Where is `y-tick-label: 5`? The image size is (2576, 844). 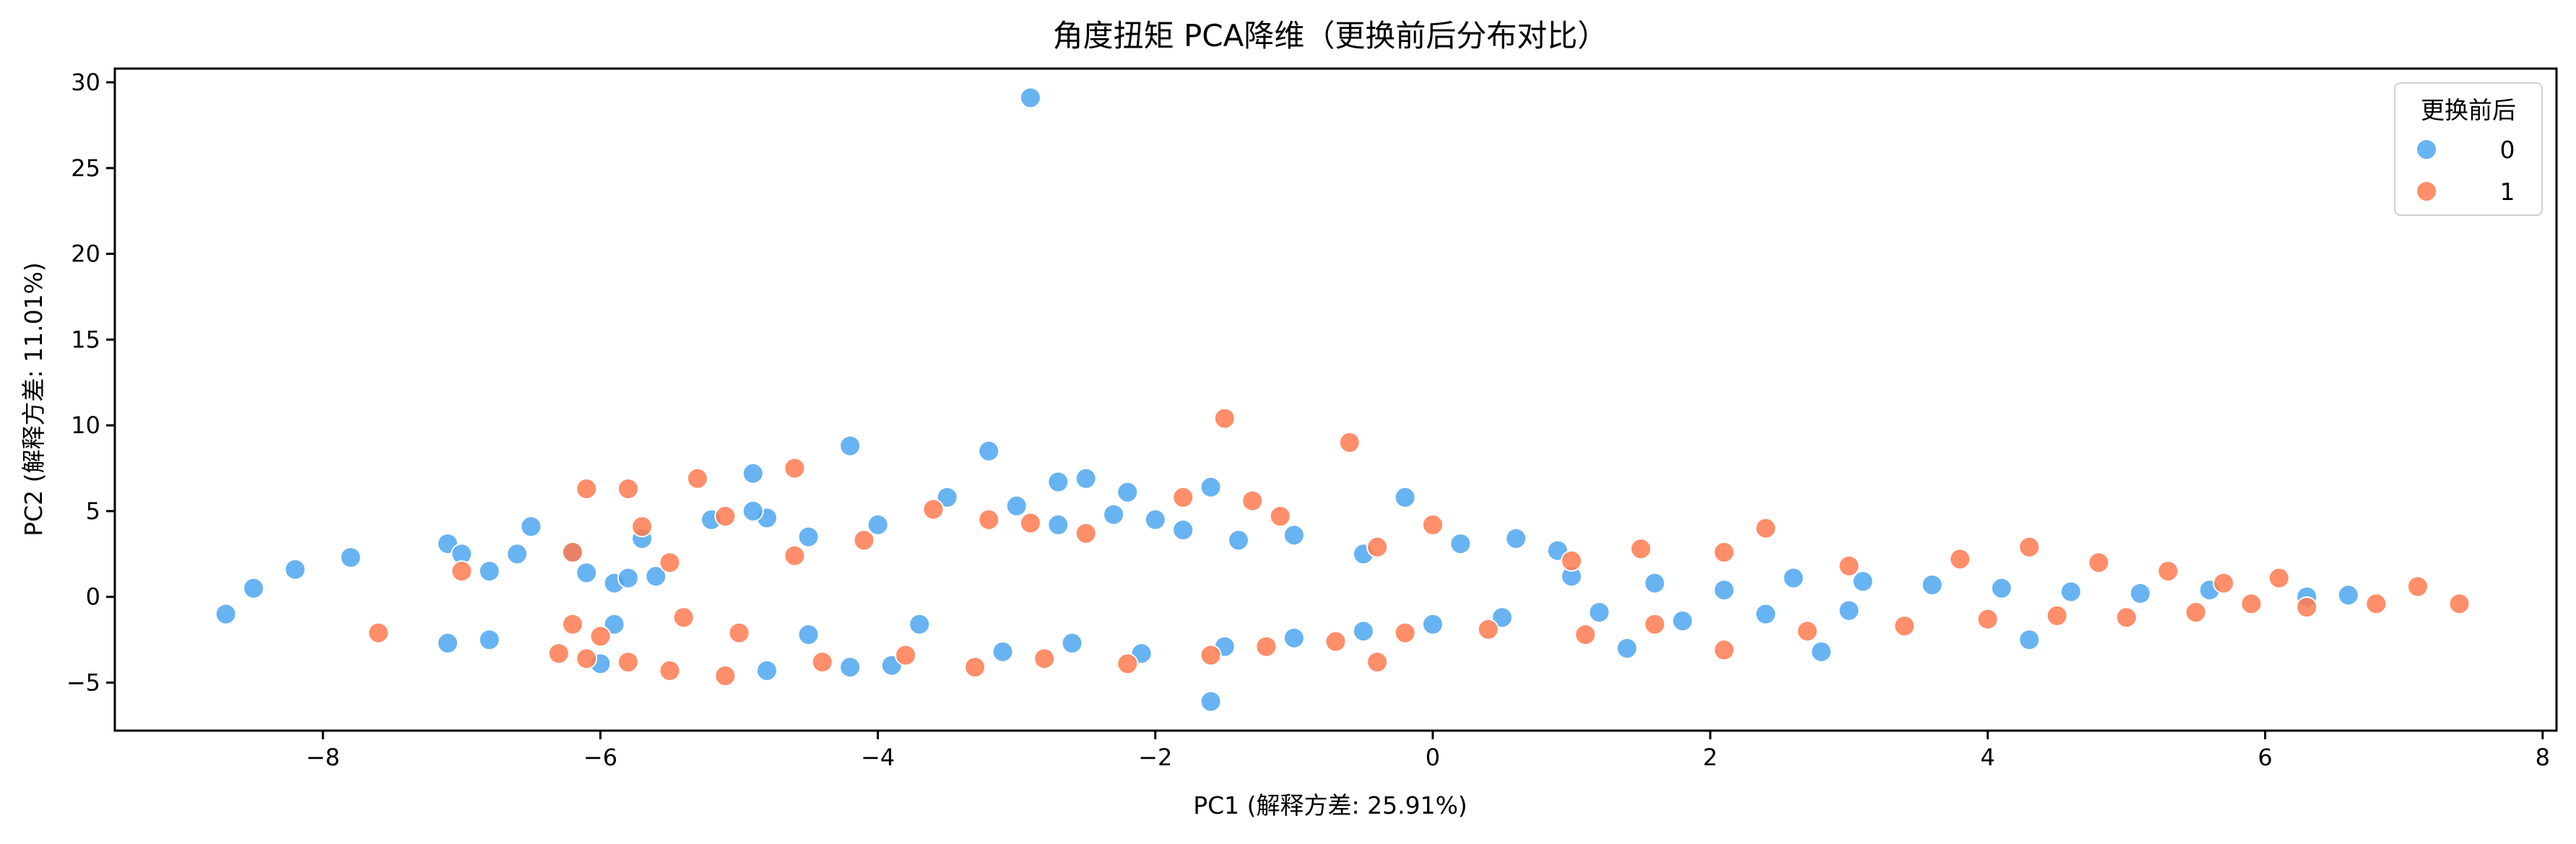 y-tick-label: 5 is located at coordinates (93, 511).